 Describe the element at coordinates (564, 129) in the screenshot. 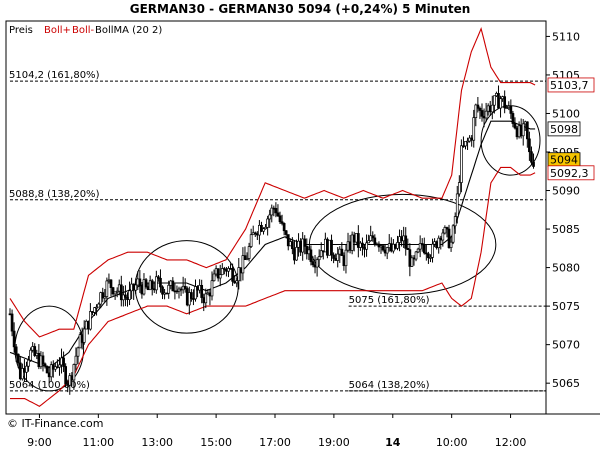

I see `price-label-box` at that location.